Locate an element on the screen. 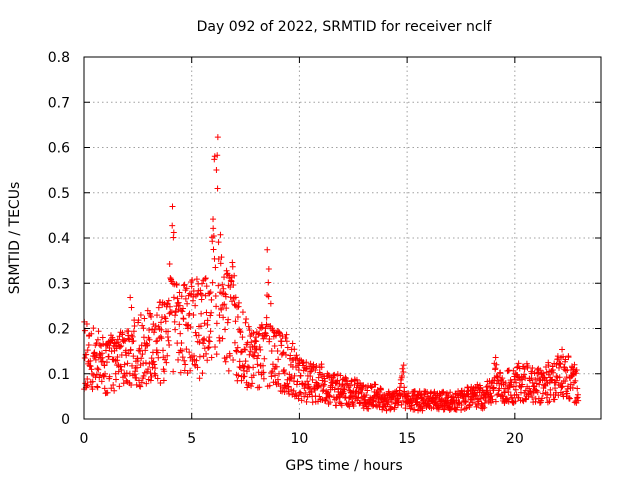 The image size is (640, 480). x-tick-label: 0 is located at coordinates (84, 439).